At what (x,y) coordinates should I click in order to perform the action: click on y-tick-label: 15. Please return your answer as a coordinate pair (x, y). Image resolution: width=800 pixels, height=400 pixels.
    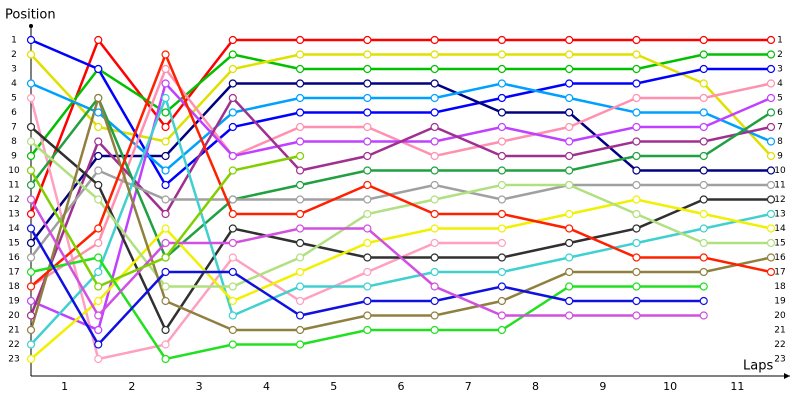
    Looking at the image, I should click on (13, 244).